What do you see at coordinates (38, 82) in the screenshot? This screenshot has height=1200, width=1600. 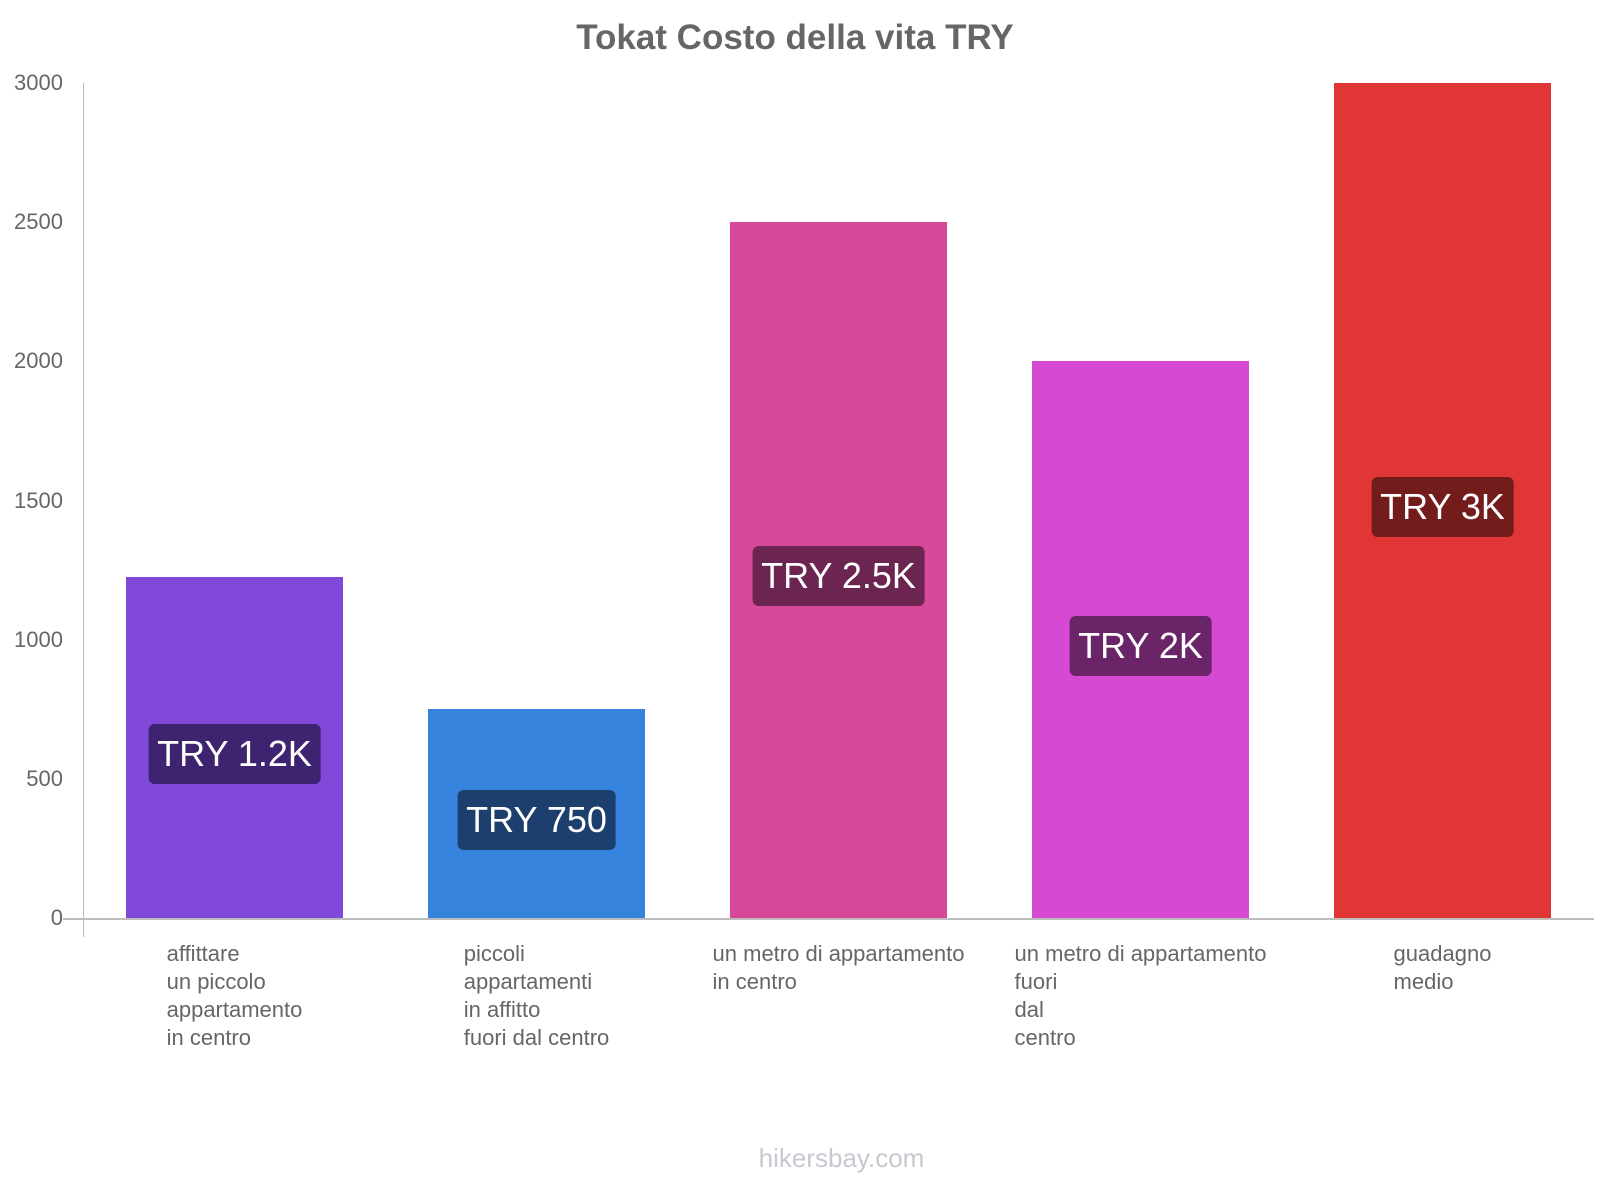 I see `y-tick-label: 3000` at bounding box center [38, 82].